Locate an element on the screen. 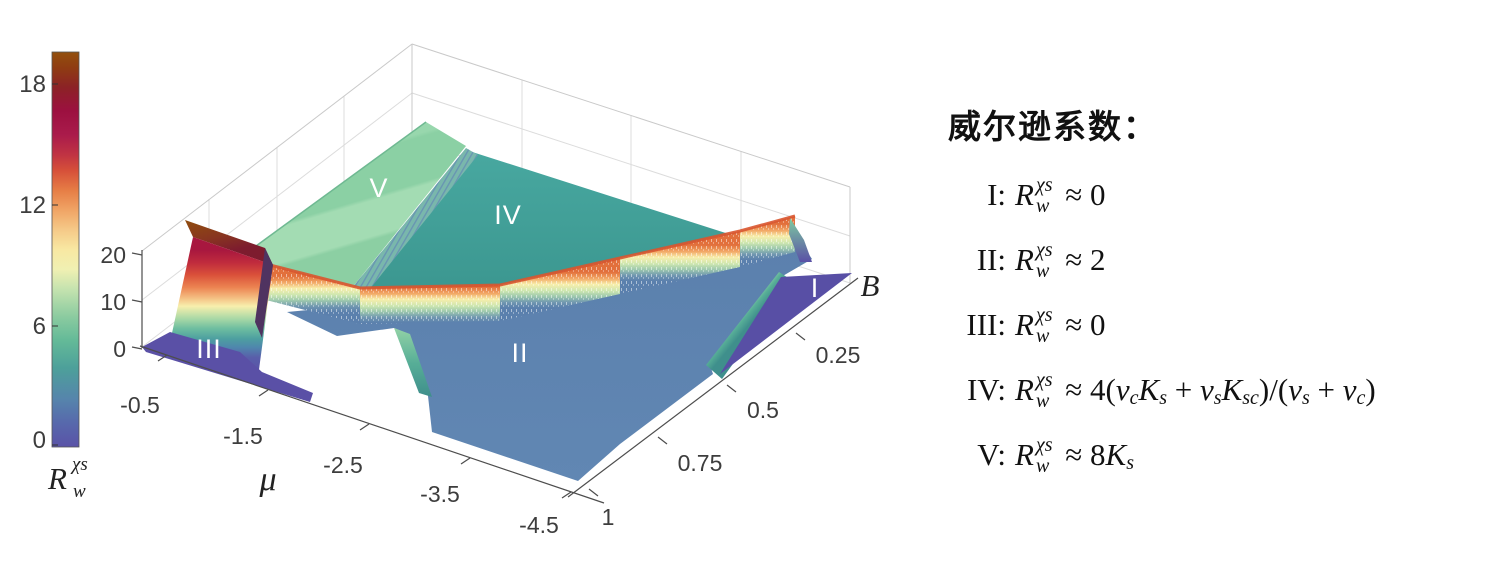 This screenshot has width=1507, height=576. b-tick-05: 0.5 is located at coordinates (763, 410).